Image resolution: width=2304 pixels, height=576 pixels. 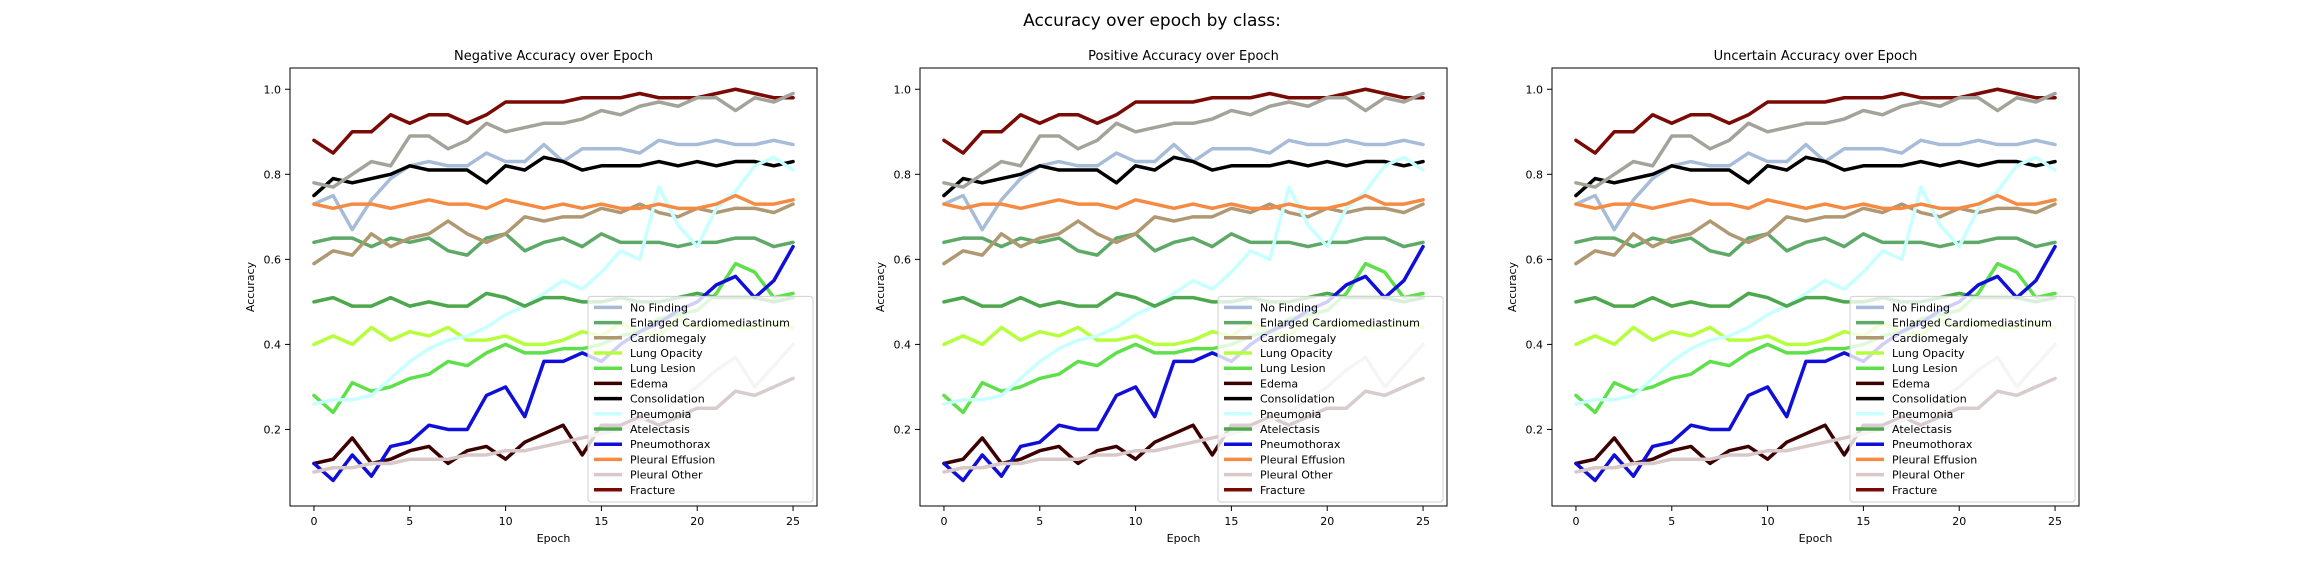 What do you see at coordinates (1575, 521) in the screenshot?
I see `uncertain-xtick-label: 0` at bounding box center [1575, 521].